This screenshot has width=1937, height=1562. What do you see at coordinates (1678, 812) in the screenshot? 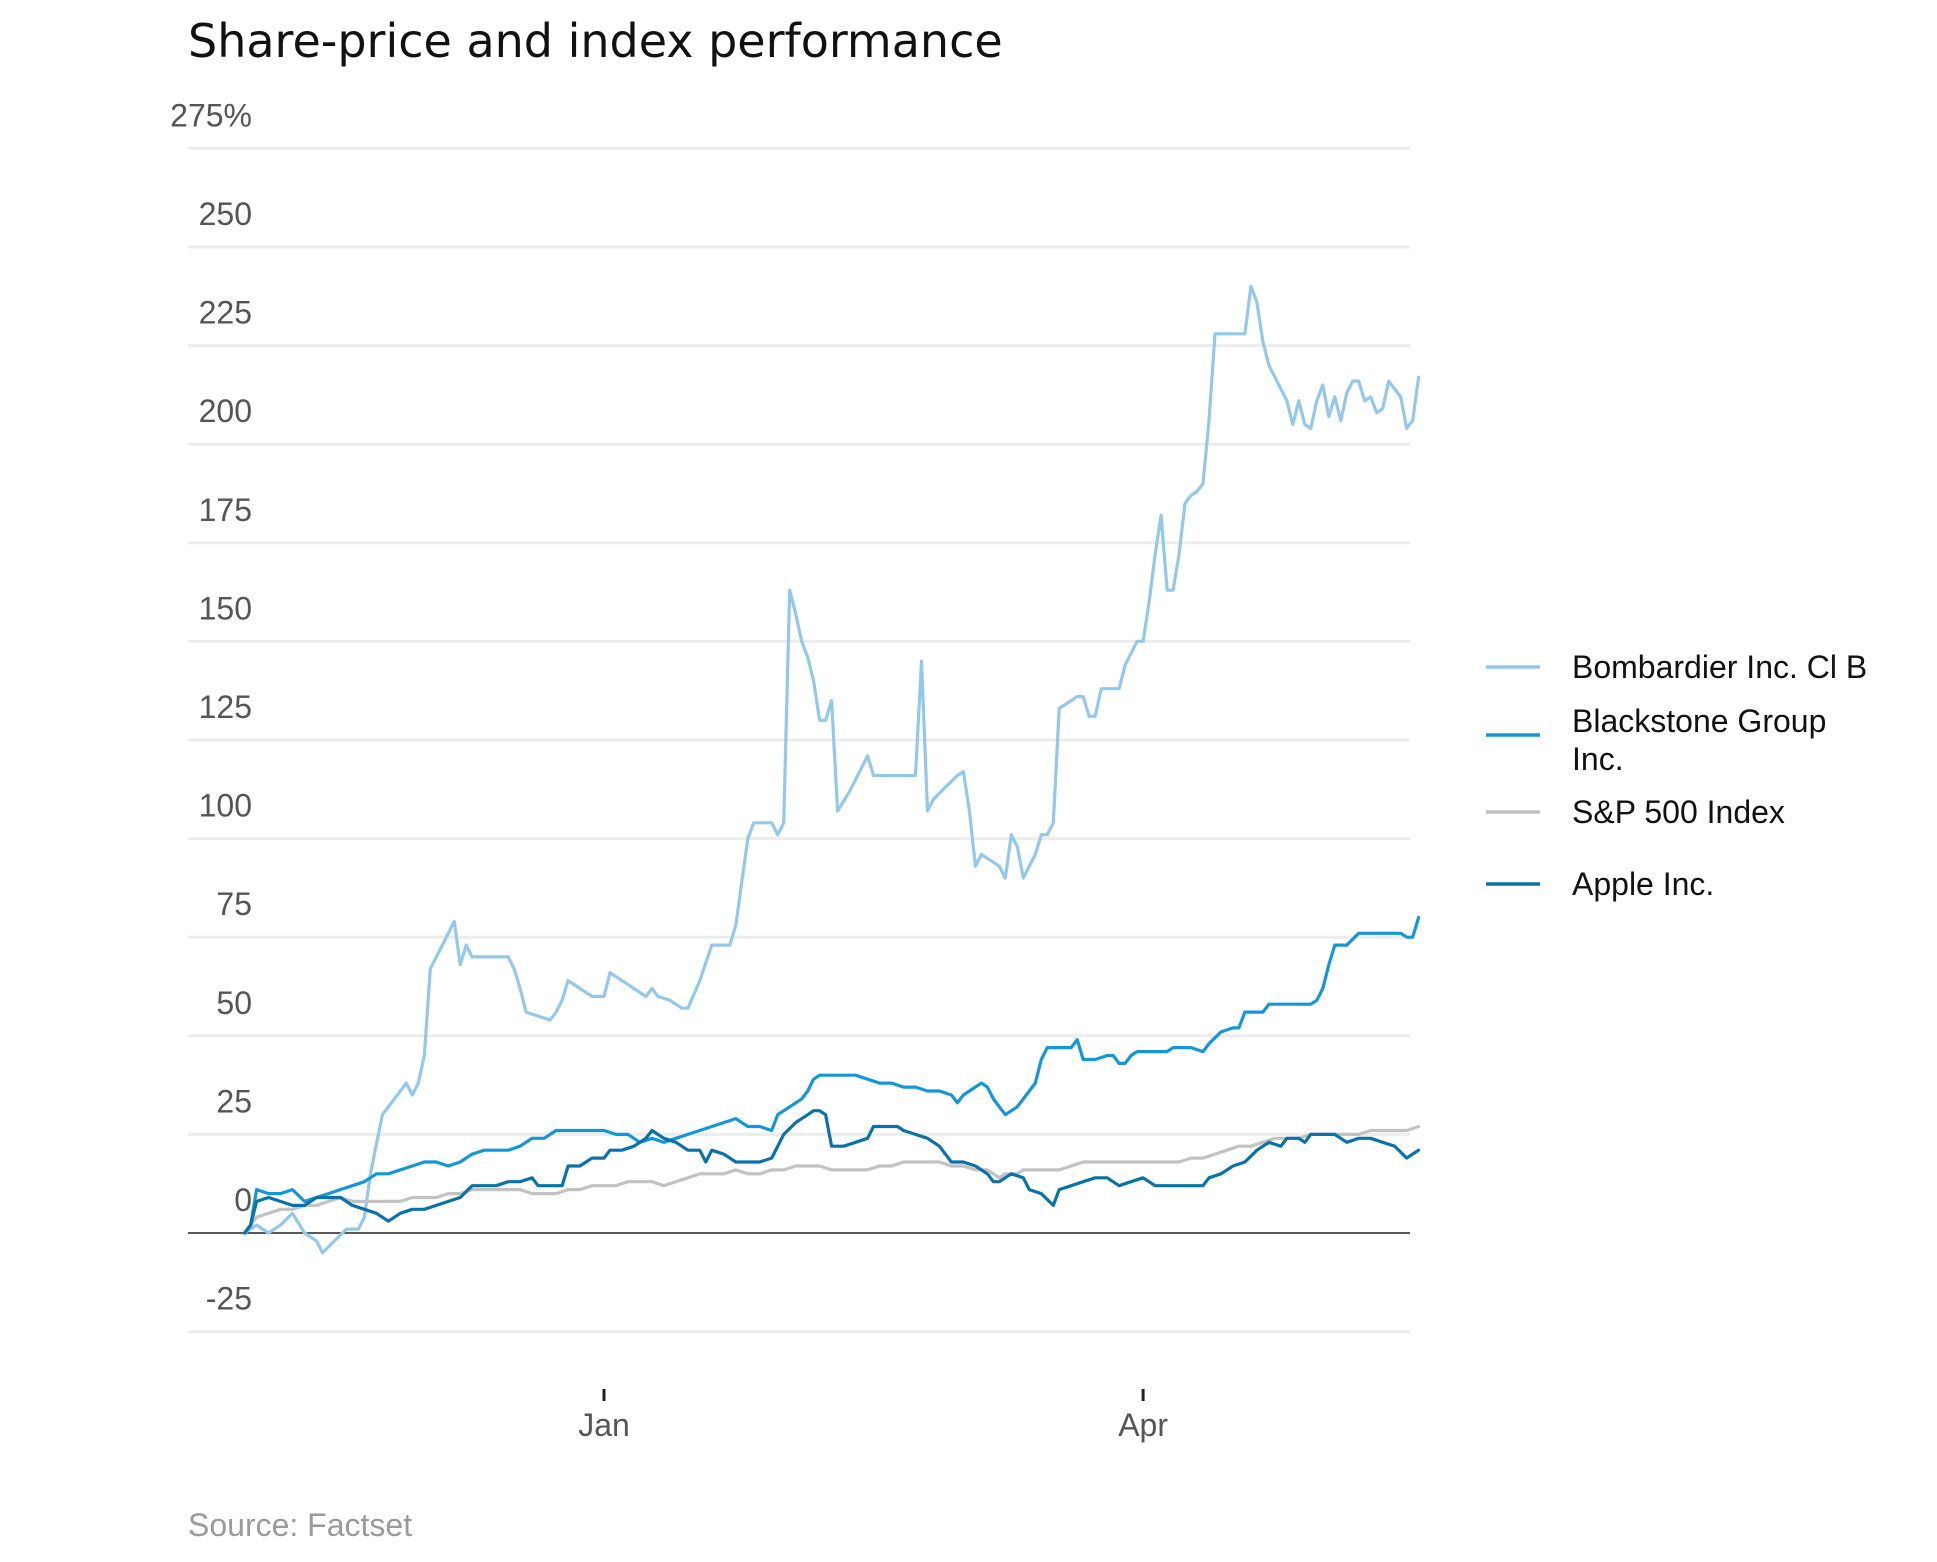
I see `legend-label: S&P 500 Index` at bounding box center [1678, 812].